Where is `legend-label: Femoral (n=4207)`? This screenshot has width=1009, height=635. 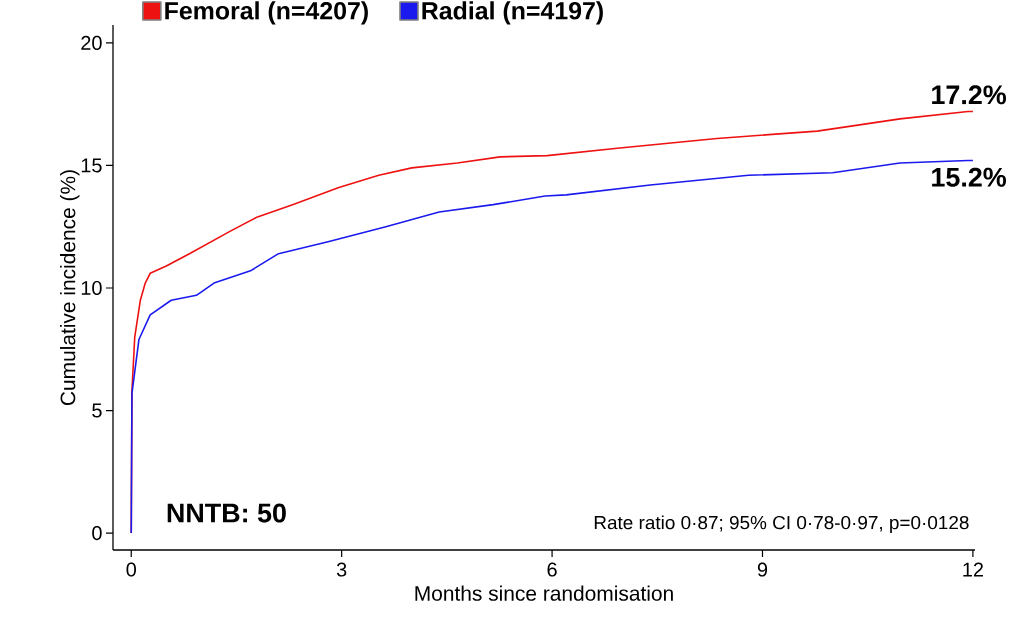
legend-label: Femoral (n=4207) is located at coordinates (266, 13).